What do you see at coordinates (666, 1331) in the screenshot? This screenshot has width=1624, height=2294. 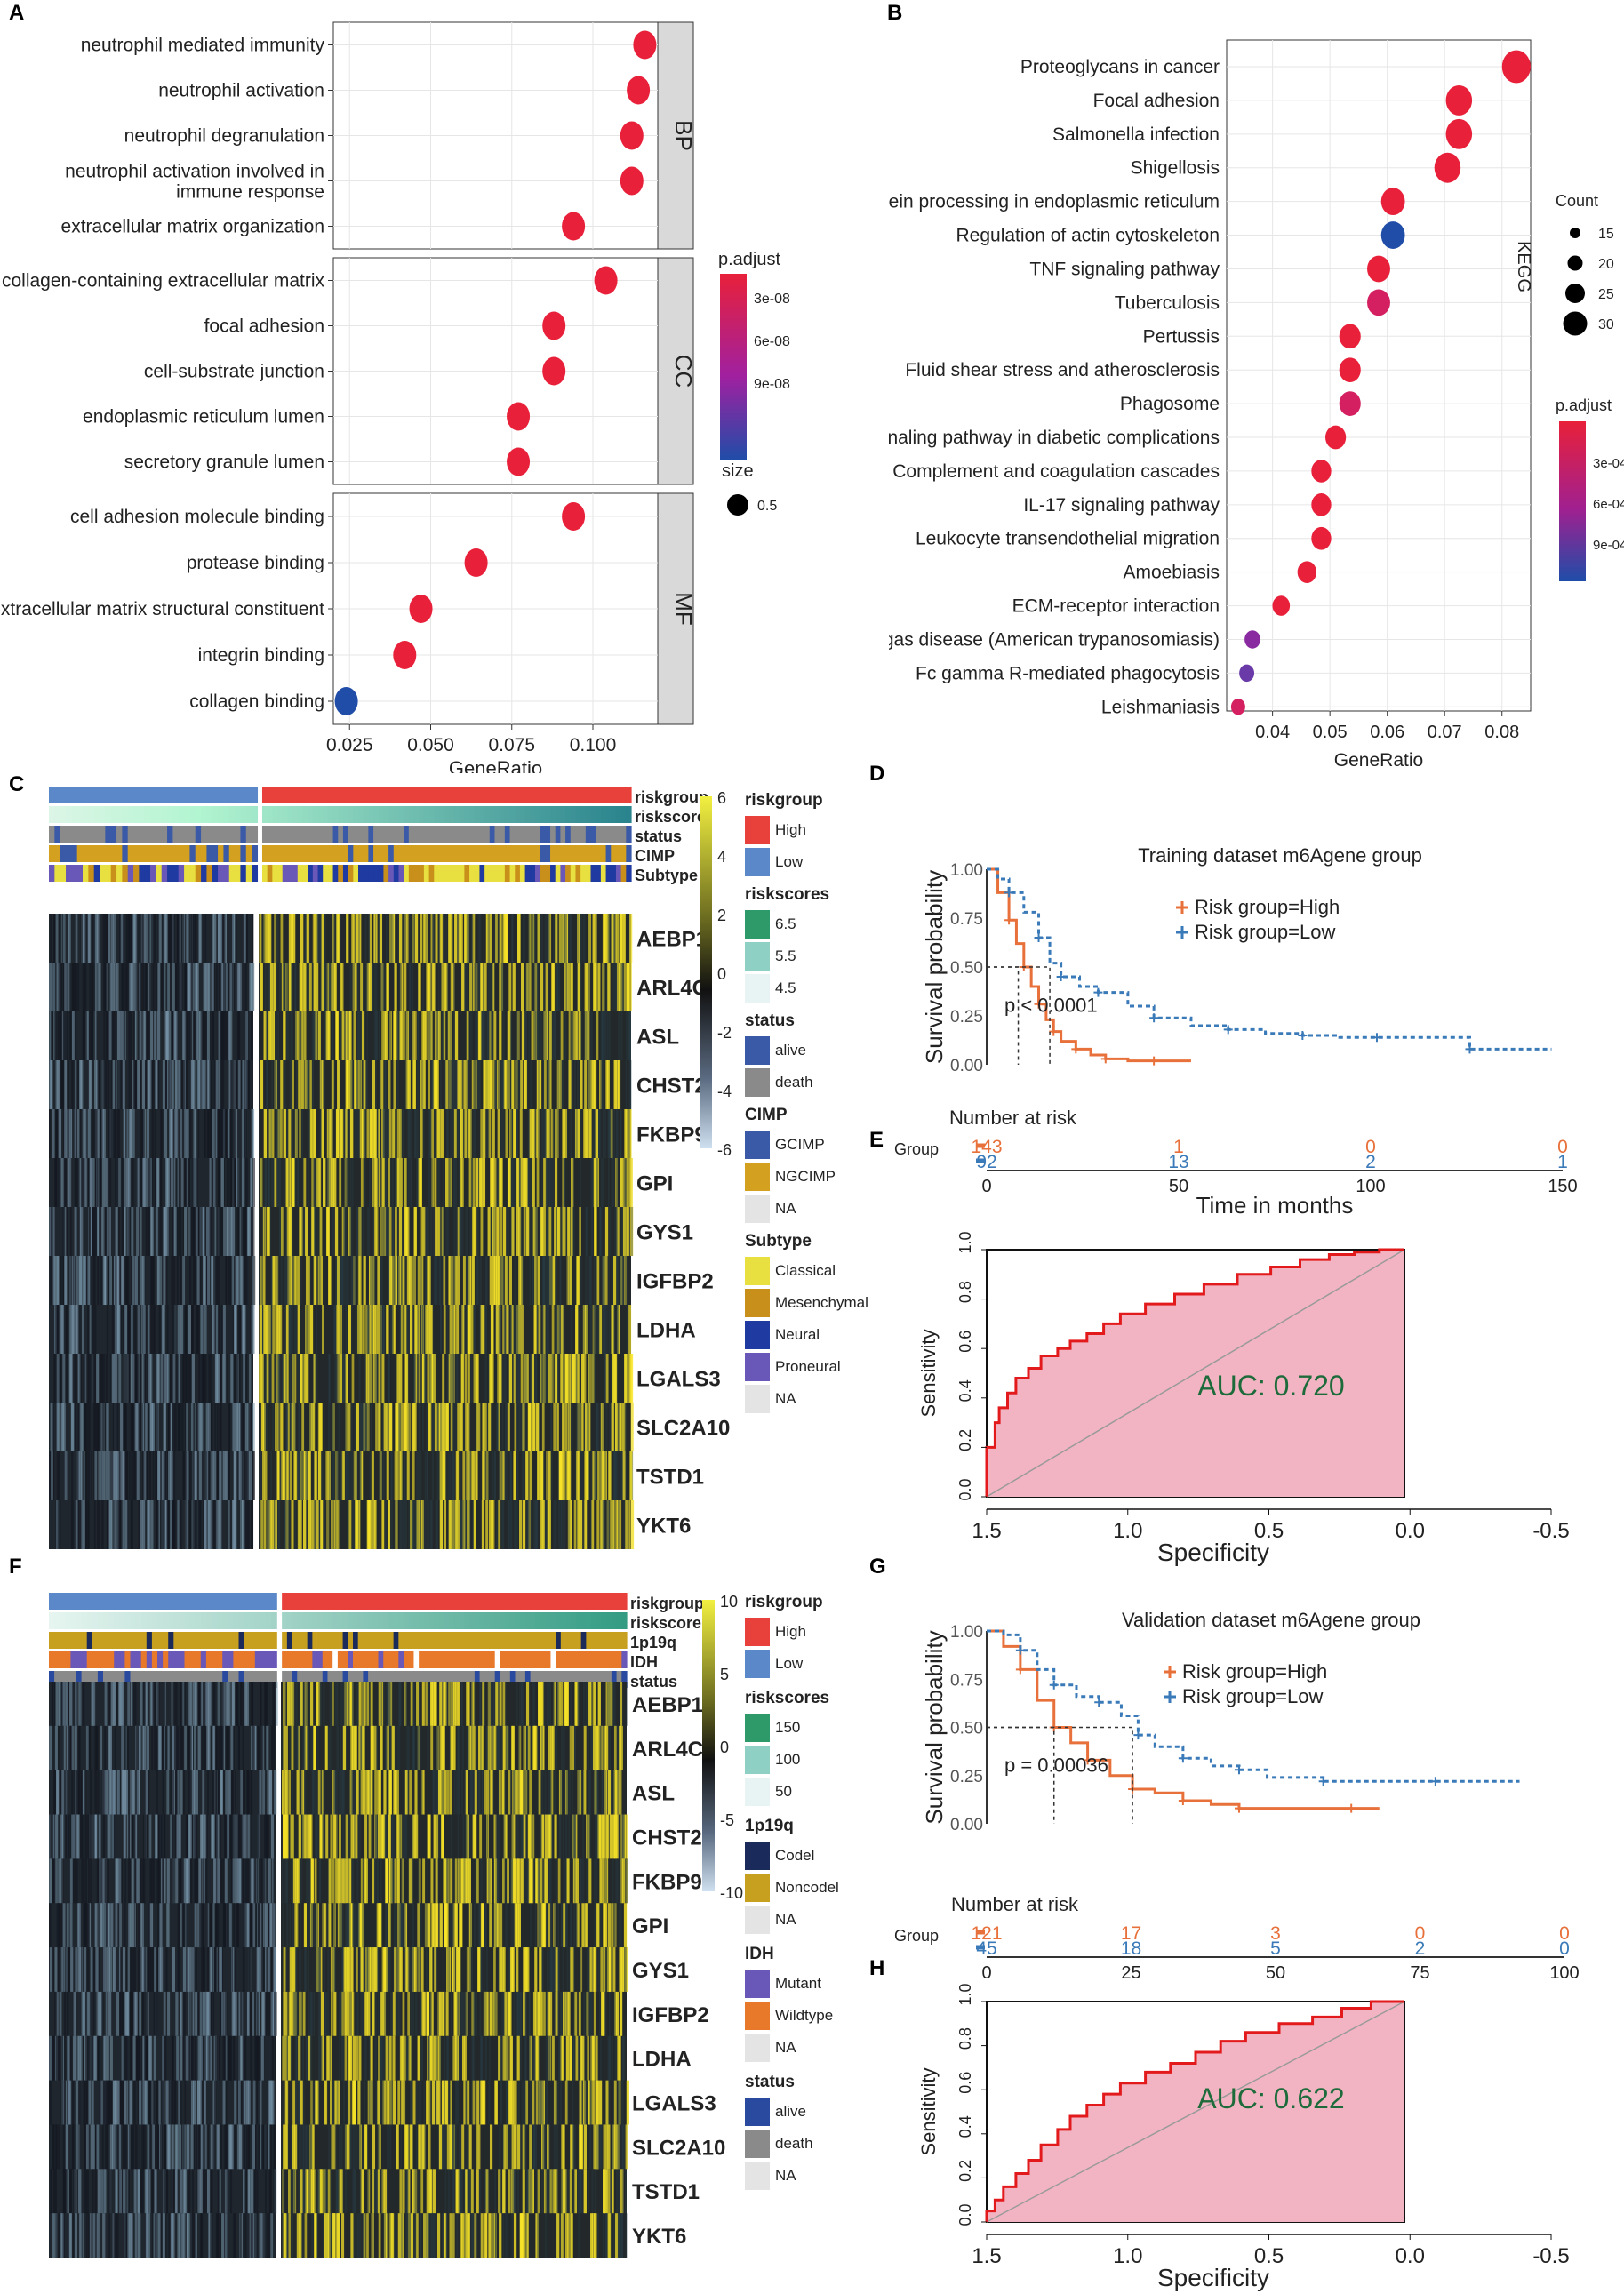 I see `gene-label: LDHA` at bounding box center [666, 1331].